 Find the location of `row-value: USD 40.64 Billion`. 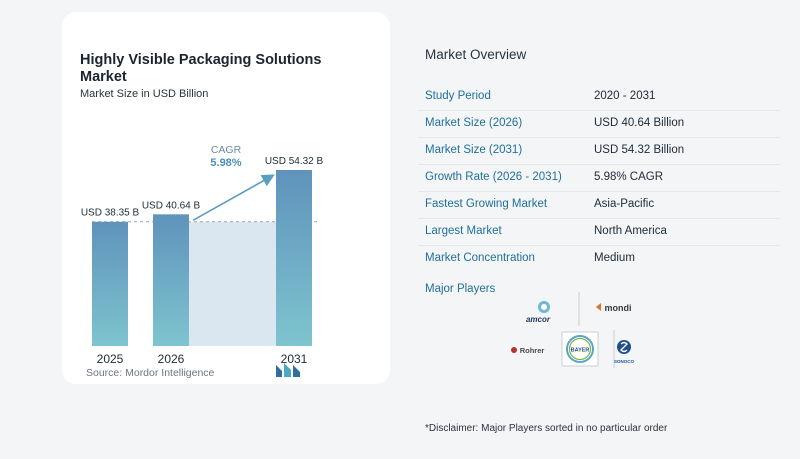

row-value: USD 40.64 Billion is located at coordinates (639, 123).